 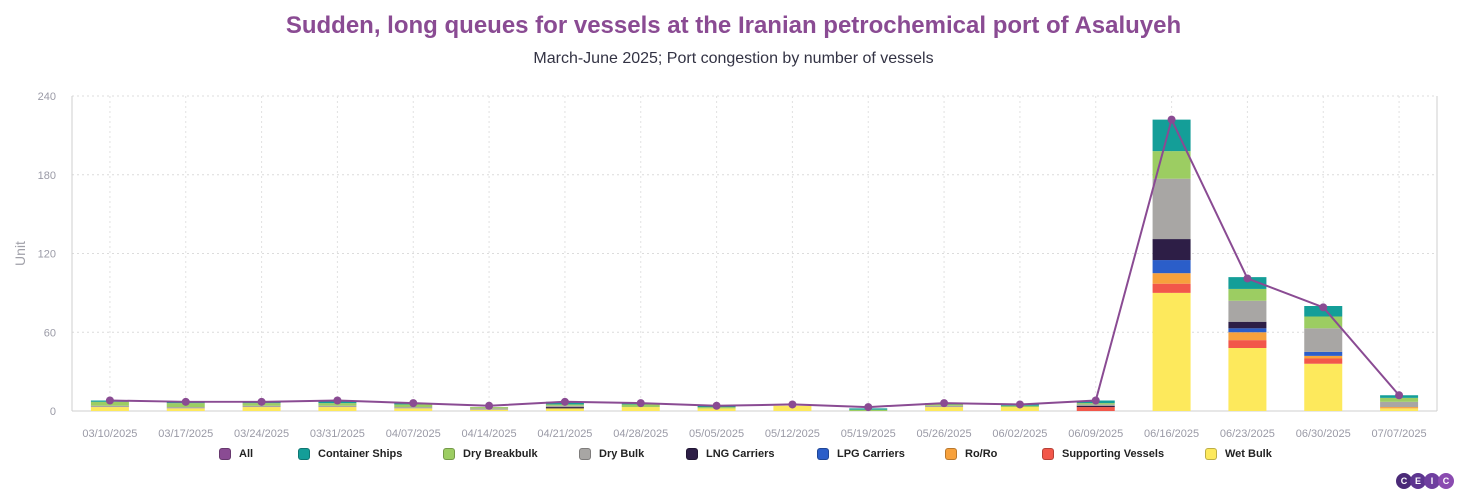 I want to click on x-tick-label: 05/26/2025, so click(x=944, y=434).